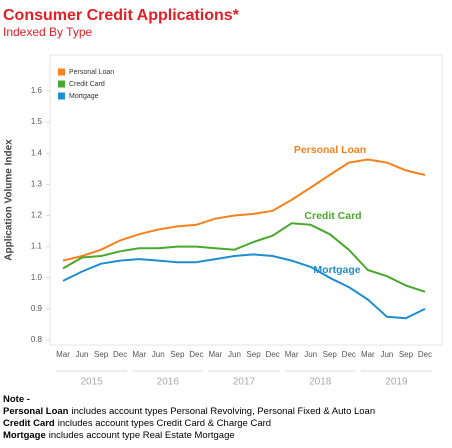 The width and height of the screenshot is (452, 448). I want to click on chart-title: Consumer Credit Applications*, so click(121, 15).